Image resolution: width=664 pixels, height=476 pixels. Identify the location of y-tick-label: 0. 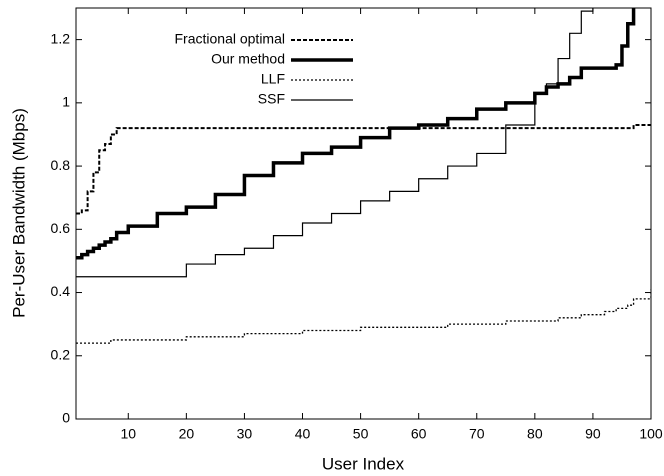
(66, 418).